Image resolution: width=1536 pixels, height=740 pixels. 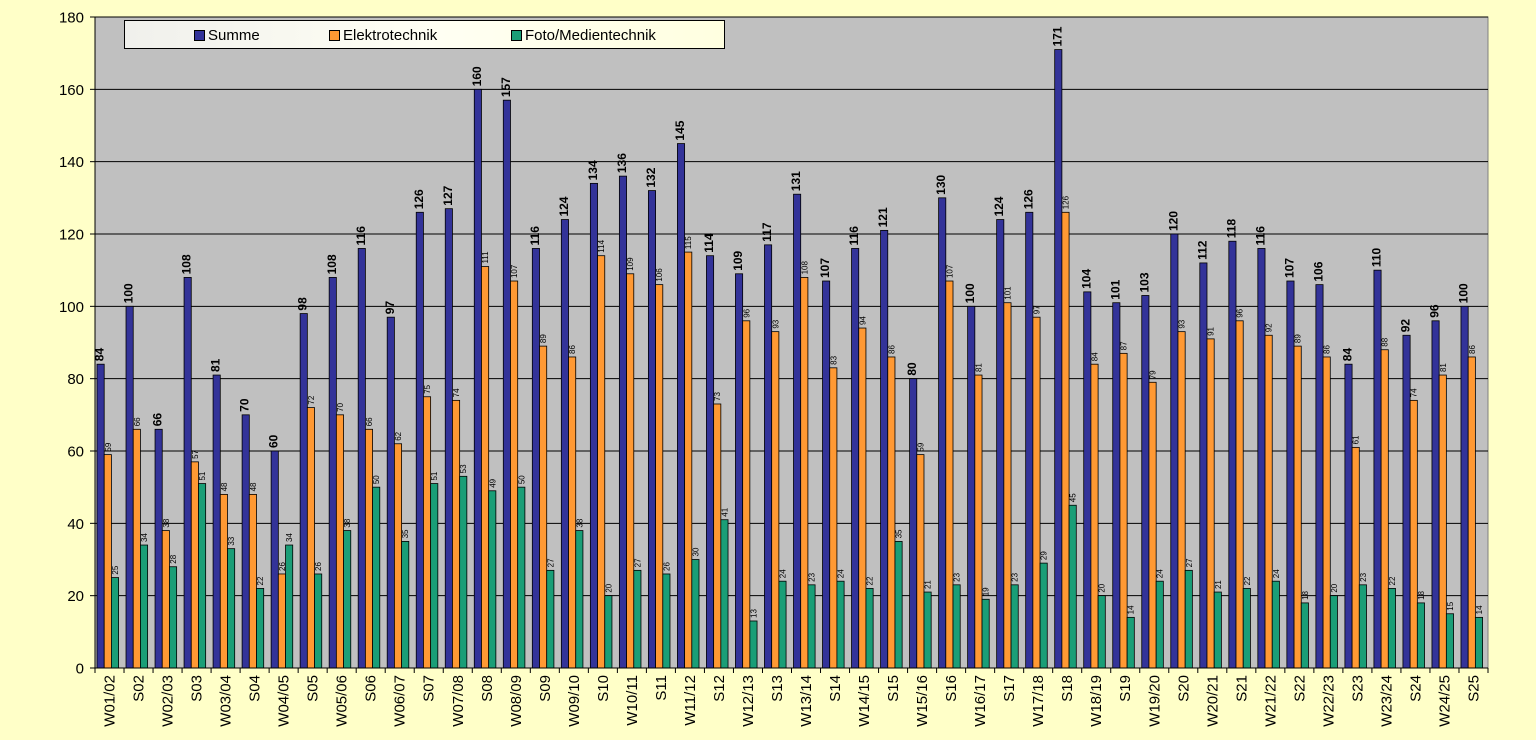 What do you see at coordinates (224, 486) in the screenshot?
I see `data-label: 48` at bounding box center [224, 486].